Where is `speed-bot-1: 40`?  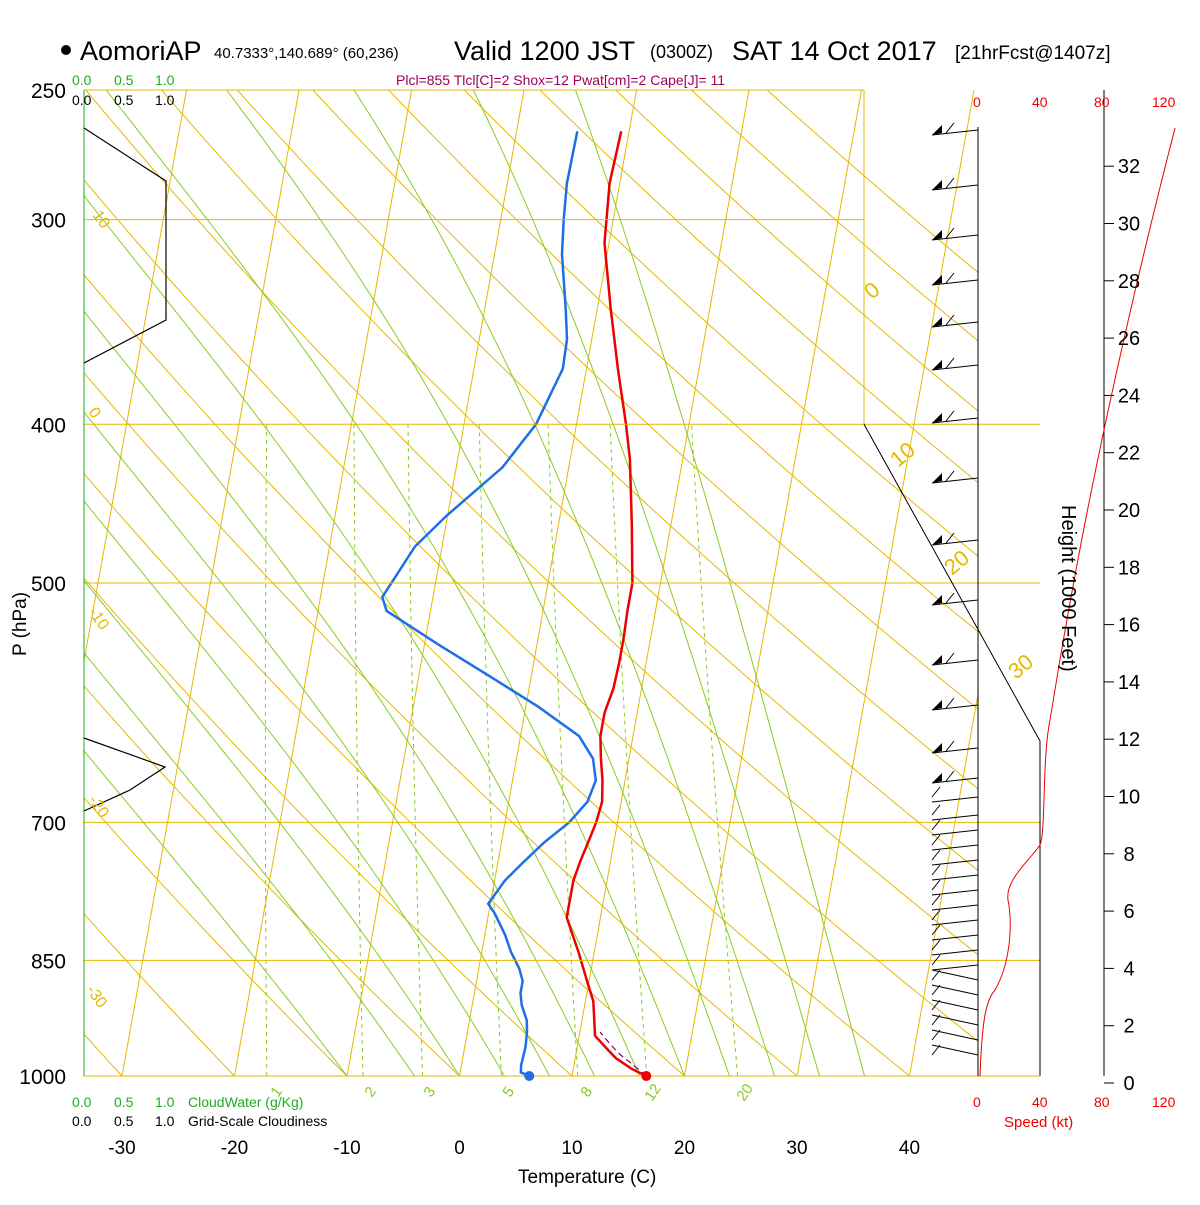 speed-bot-1: 40 is located at coordinates (1040, 1102).